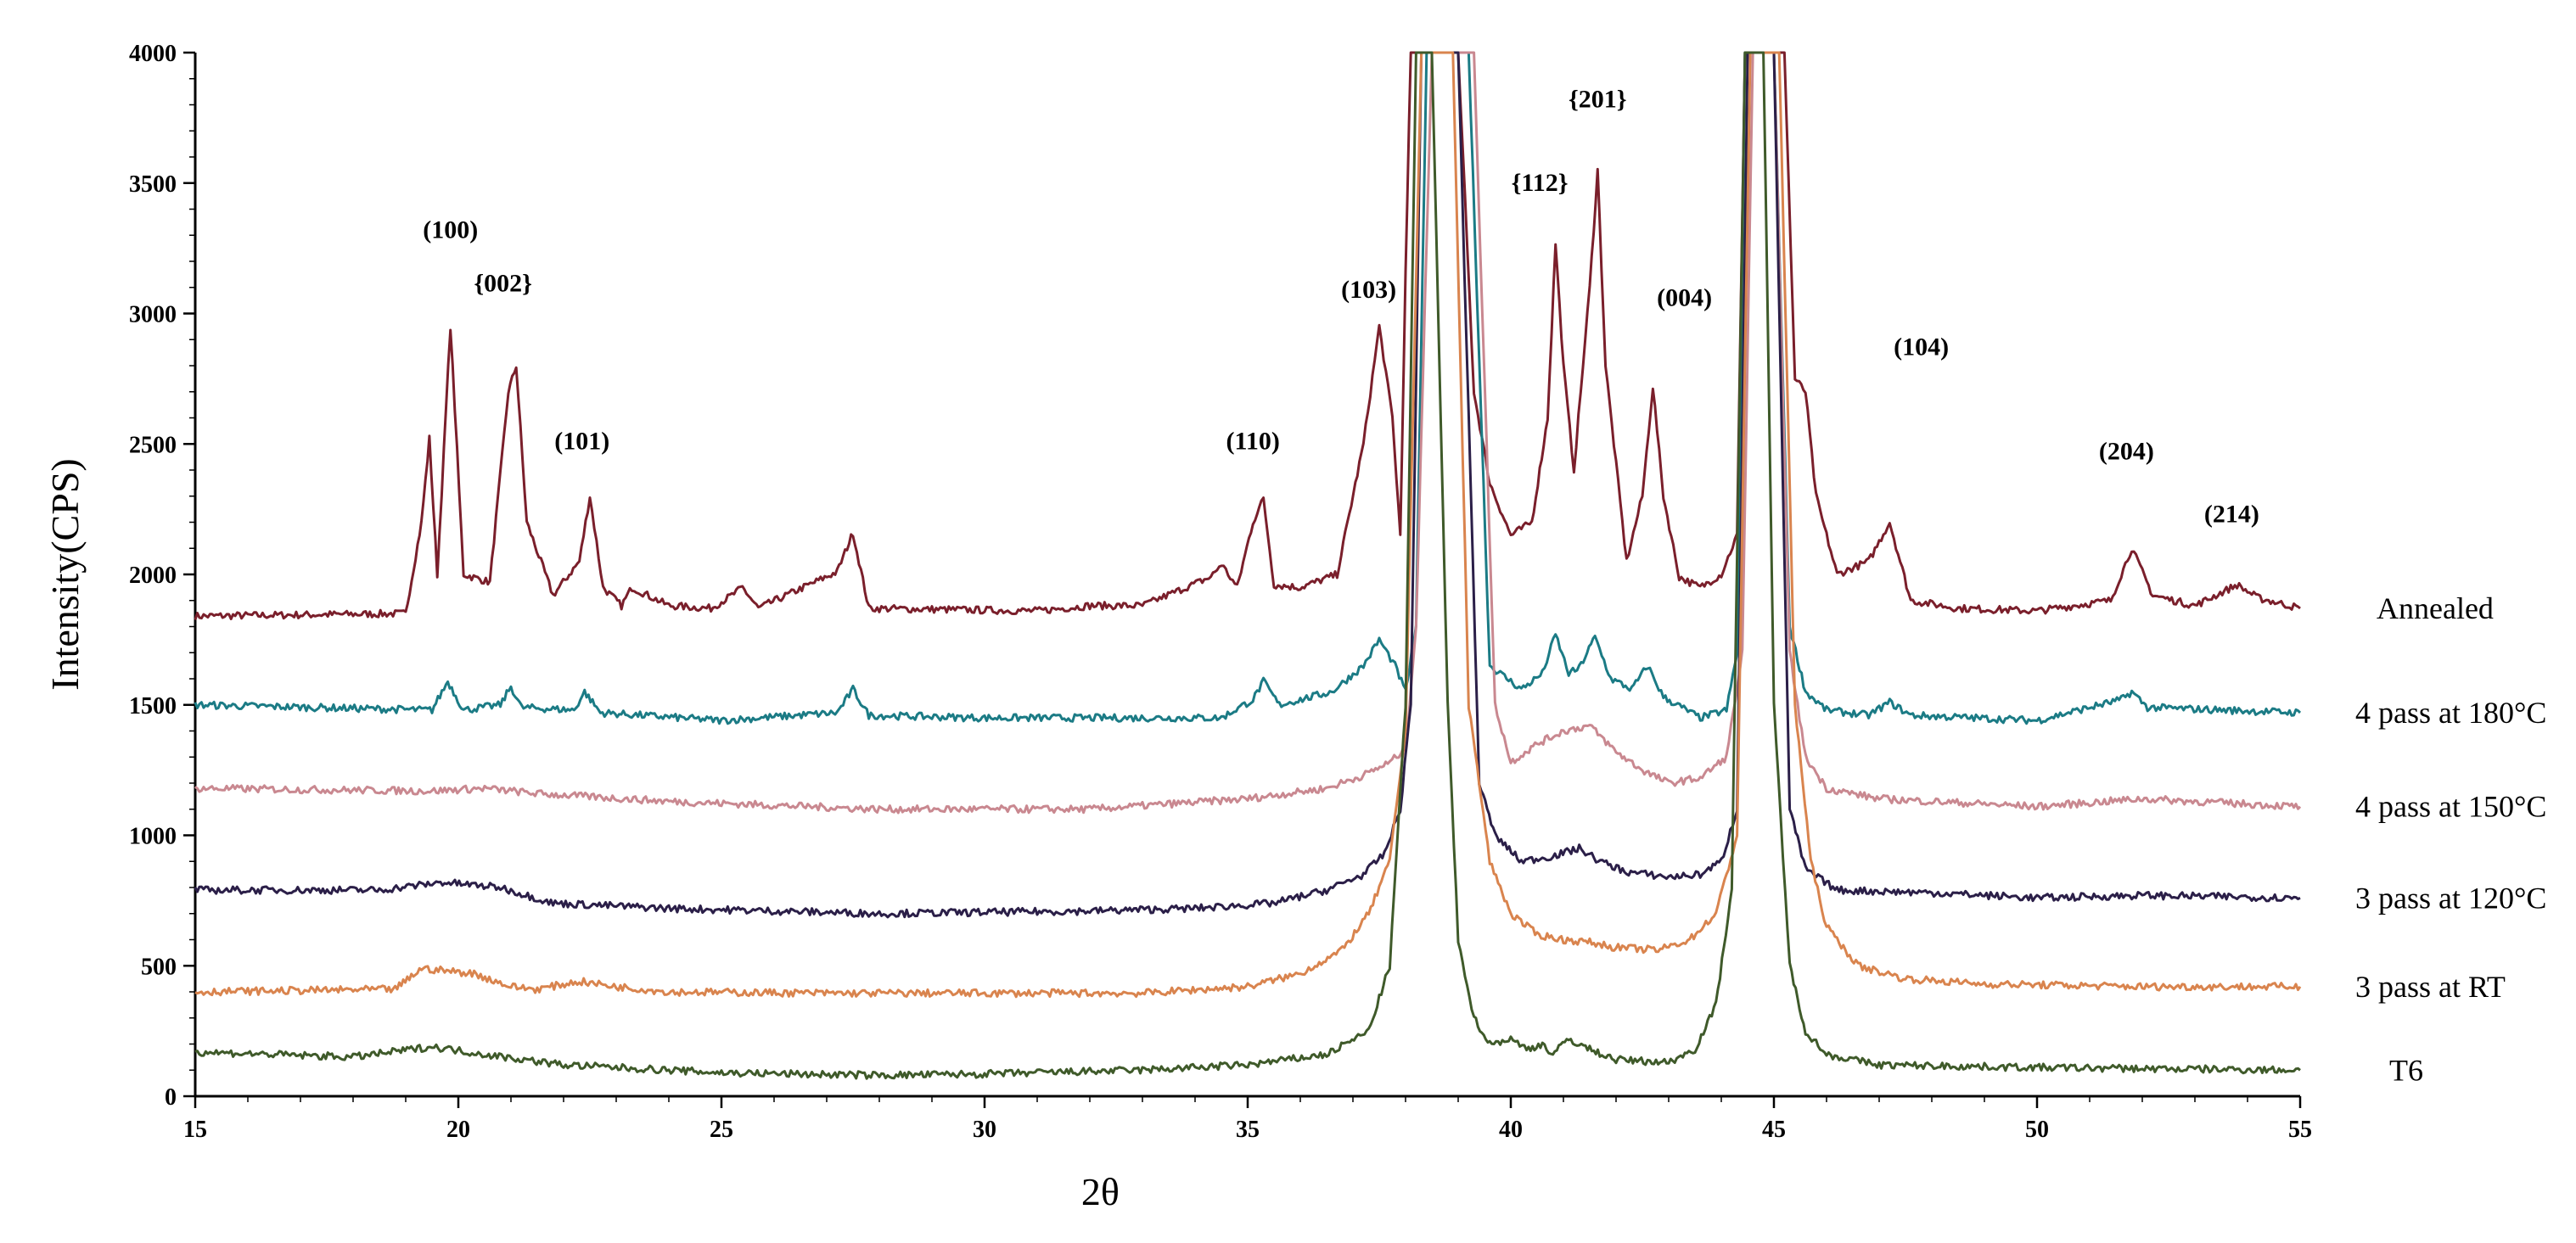 The height and width of the screenshot is (1243, 2576). What do you see at coordinates (1774, 1130) in the screenshot?
I see `x-tick-label: 45` at bounding box center [1774, 1130].